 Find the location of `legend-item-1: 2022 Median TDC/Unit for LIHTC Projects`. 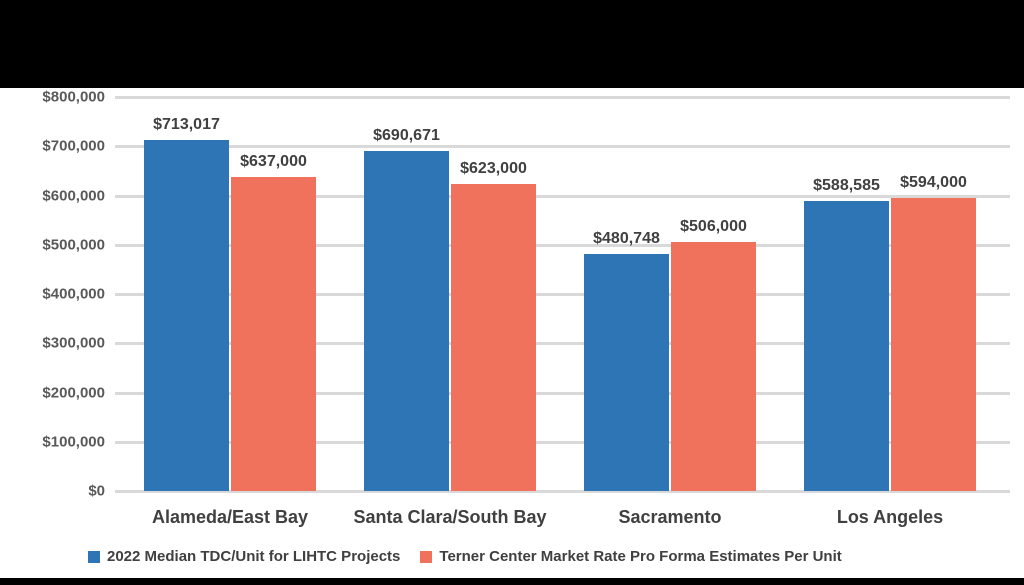

legend-item-1: 2022 Median TDC/Unit for LIHTC Projects is located at coordinates (244, 556).